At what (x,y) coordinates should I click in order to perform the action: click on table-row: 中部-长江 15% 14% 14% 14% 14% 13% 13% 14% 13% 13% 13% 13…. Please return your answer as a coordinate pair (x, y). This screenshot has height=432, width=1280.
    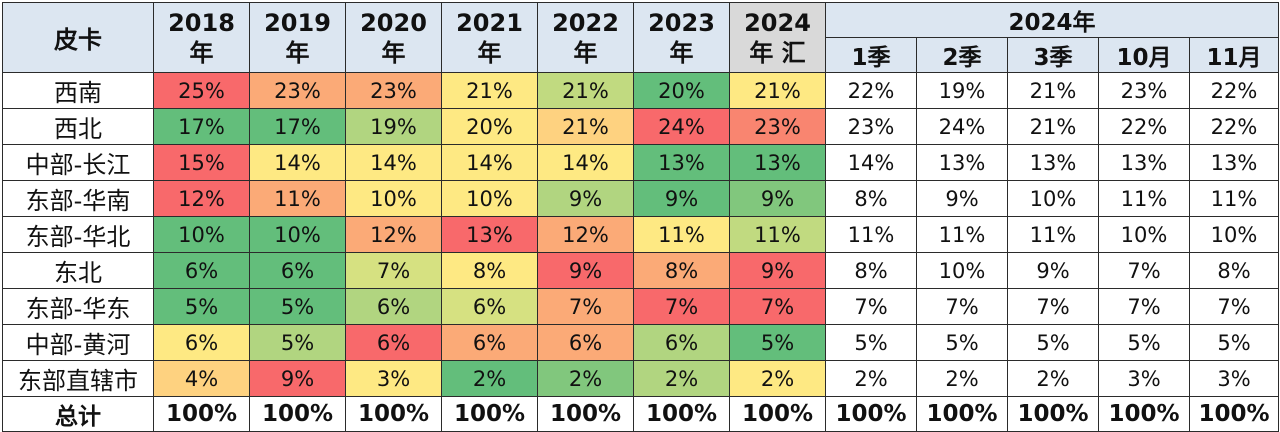
    Looking at the image, I should click on (641, 162).